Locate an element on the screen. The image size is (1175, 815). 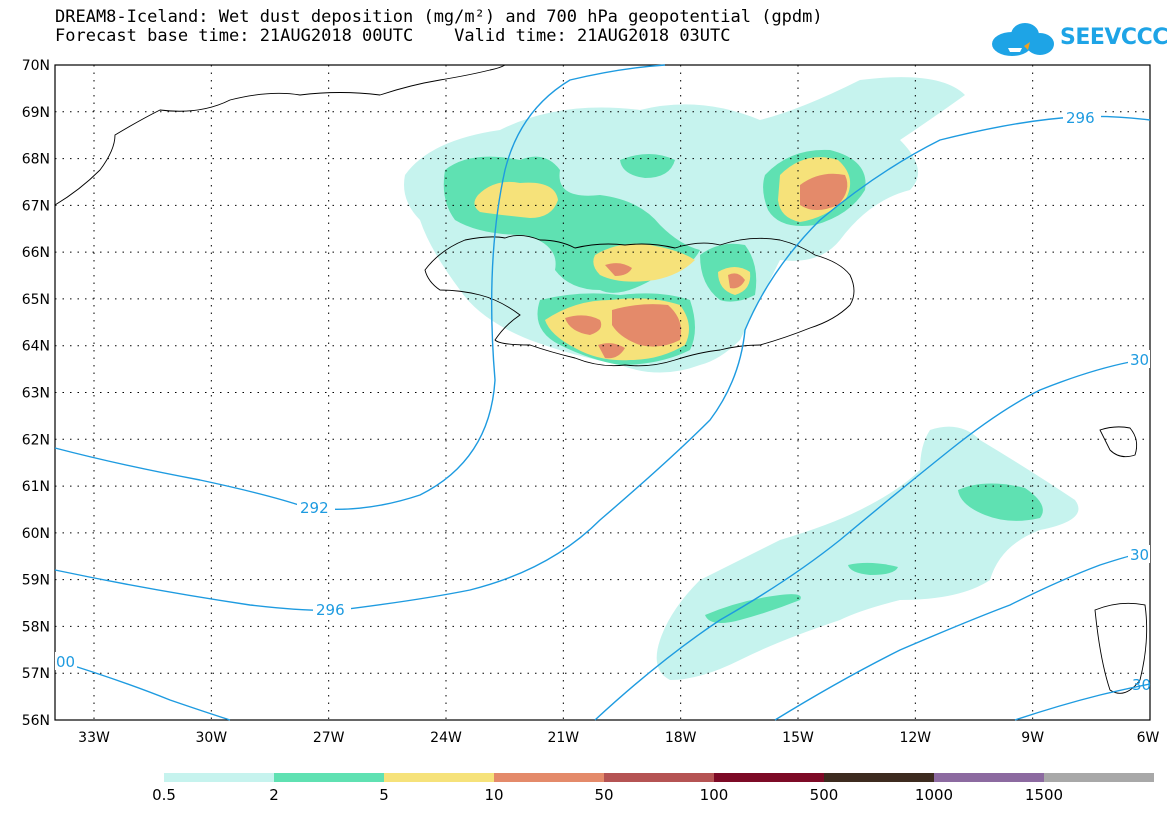
contour-label-292: 292 is located at coordinates (314, 508).